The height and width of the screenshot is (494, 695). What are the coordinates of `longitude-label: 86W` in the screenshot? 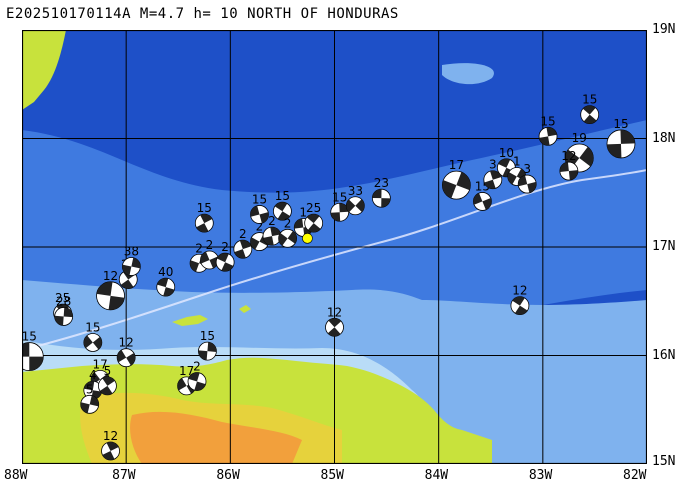 It's located at (228, 475).